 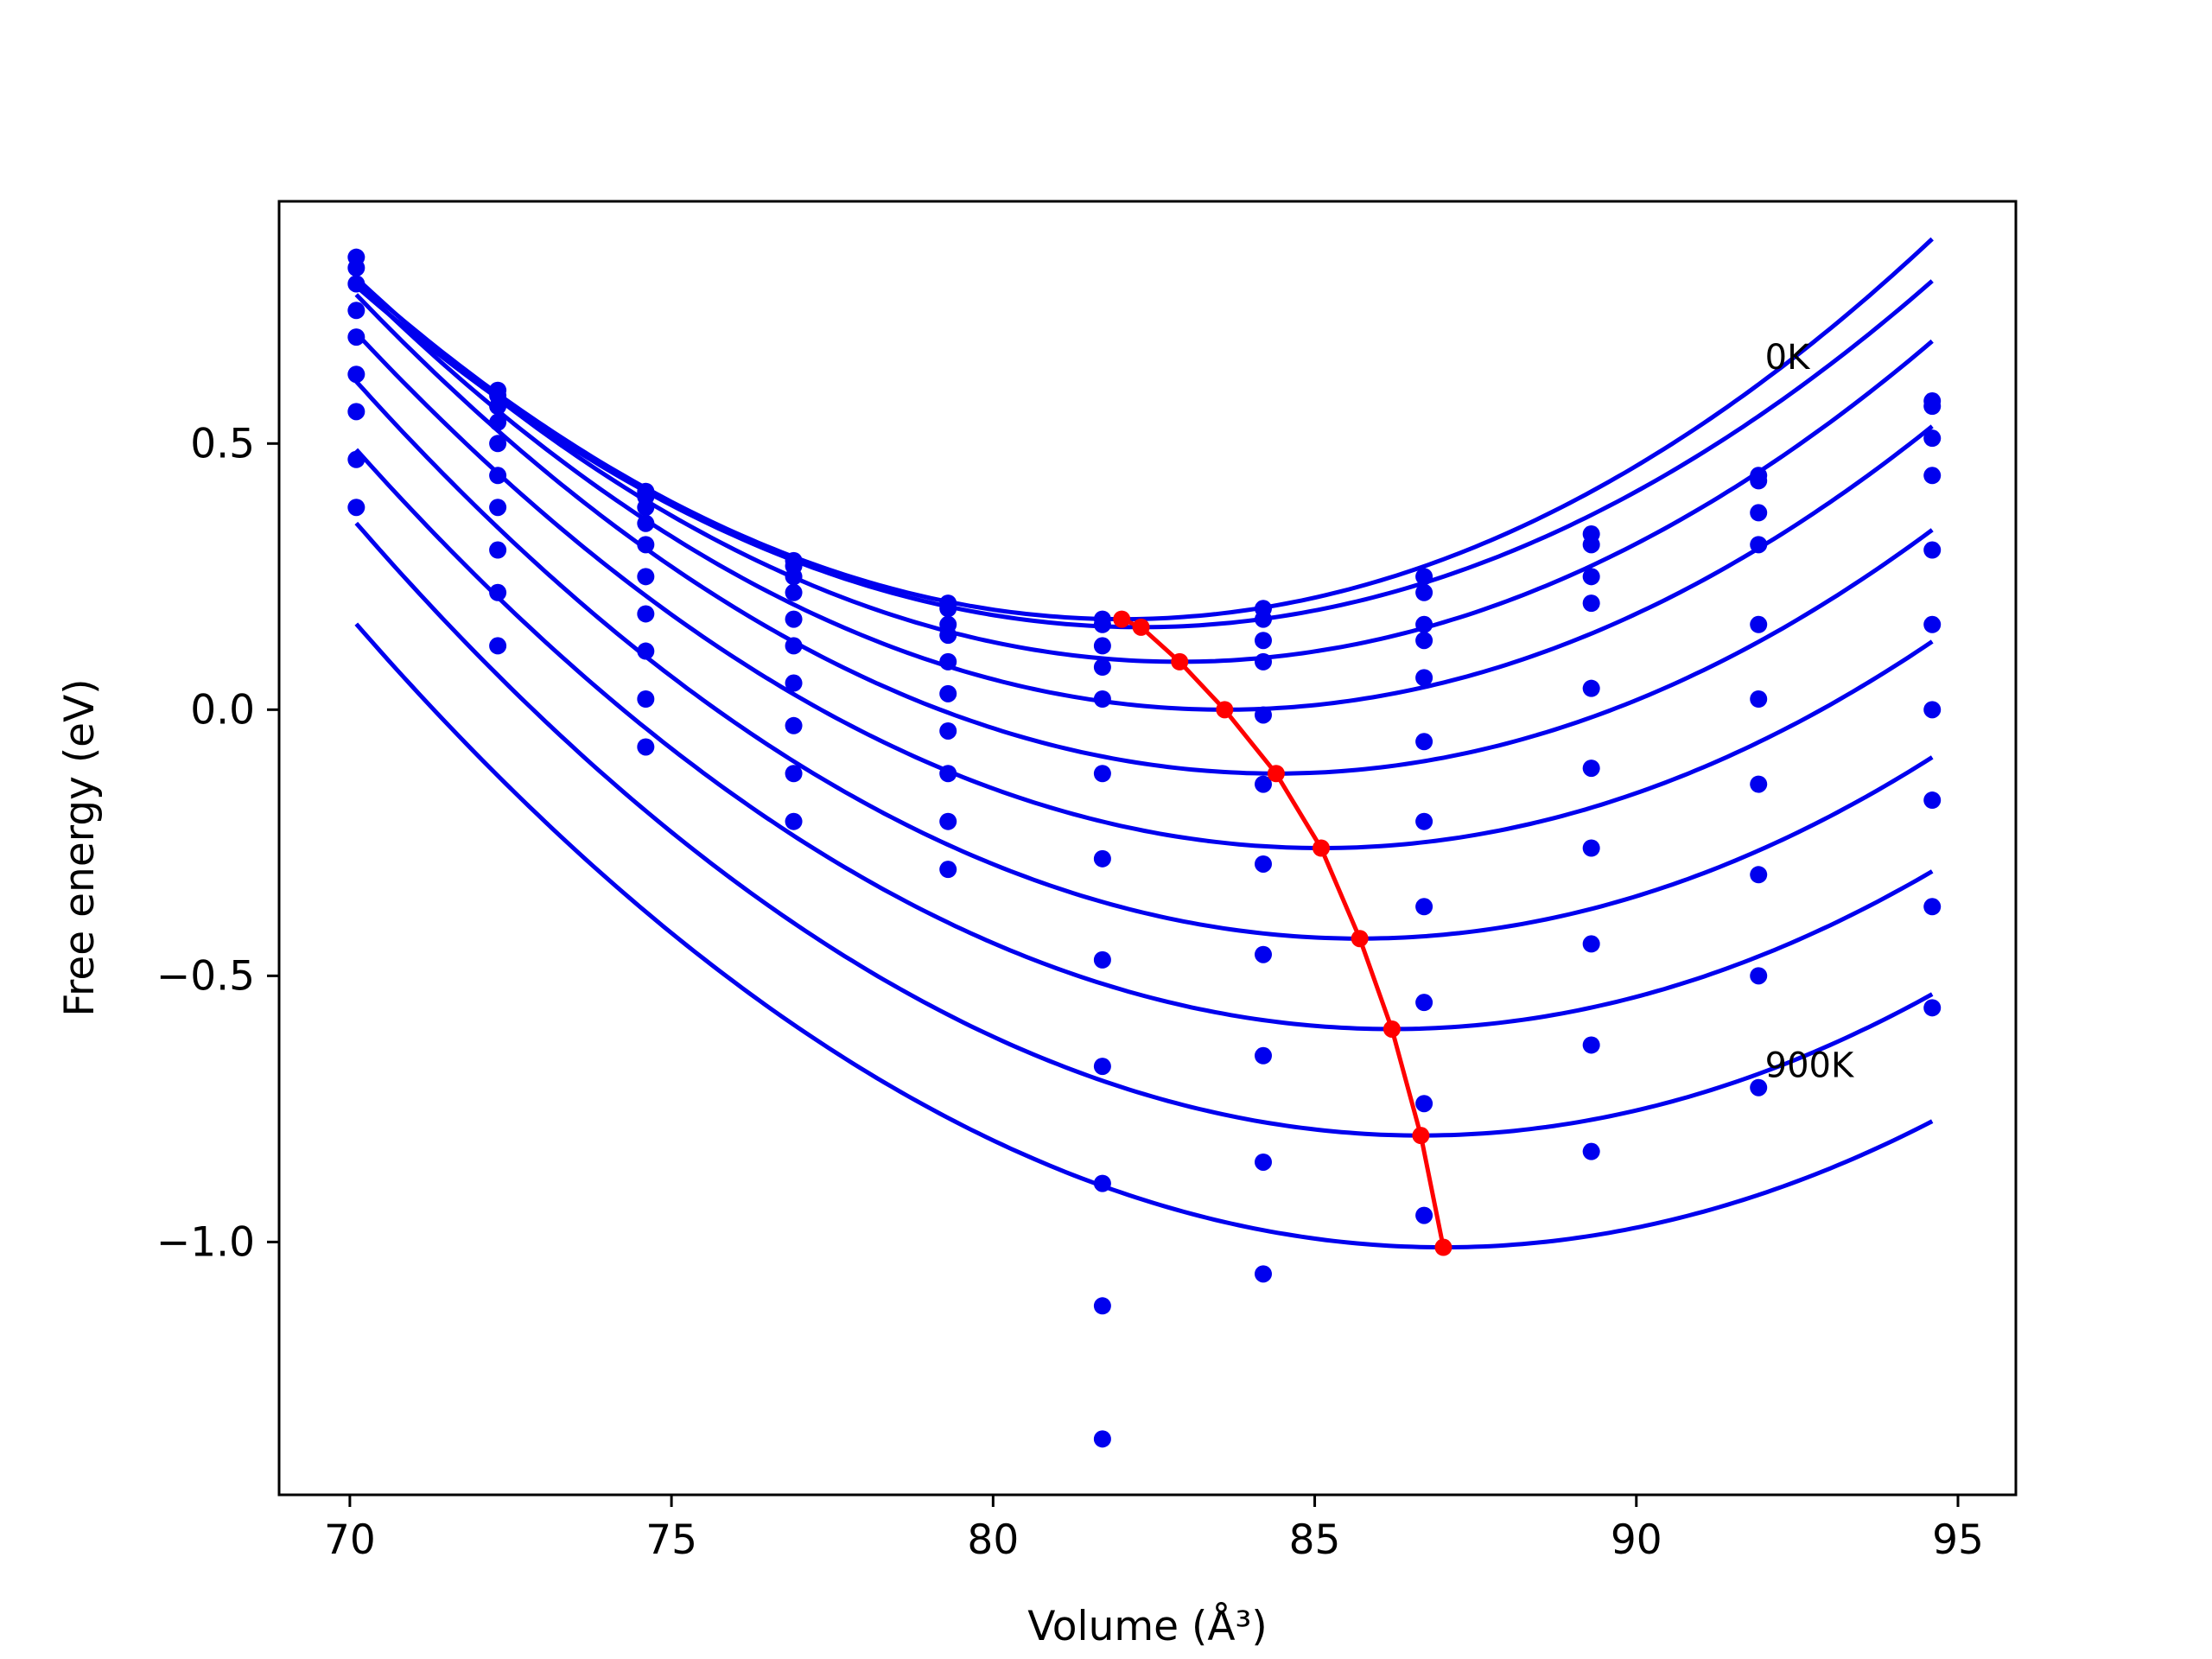 What do you see at coordinates (1154, 1529) in the screenshot?
I see `x-axis-ticks: 70 75 80 85 90 95` at bounding box center [1154, 1529].